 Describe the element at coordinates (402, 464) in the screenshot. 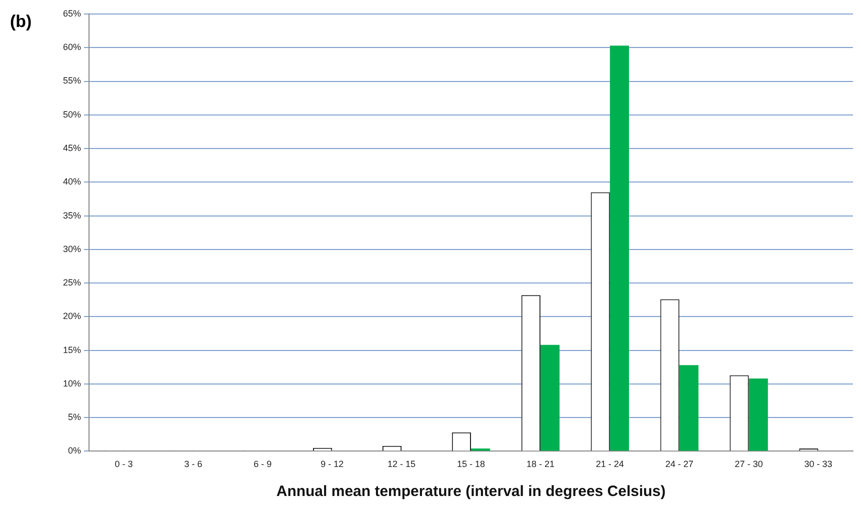

I see `x-tick-label: 12 - 15` at that location.